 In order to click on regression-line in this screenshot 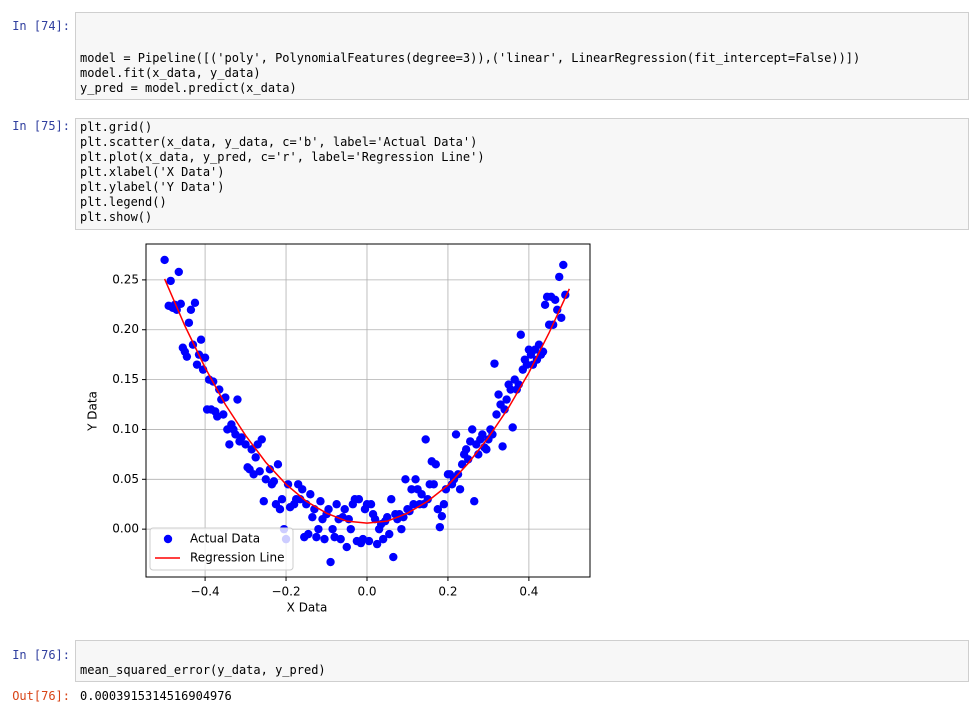, I will do `click(367, 401)`.